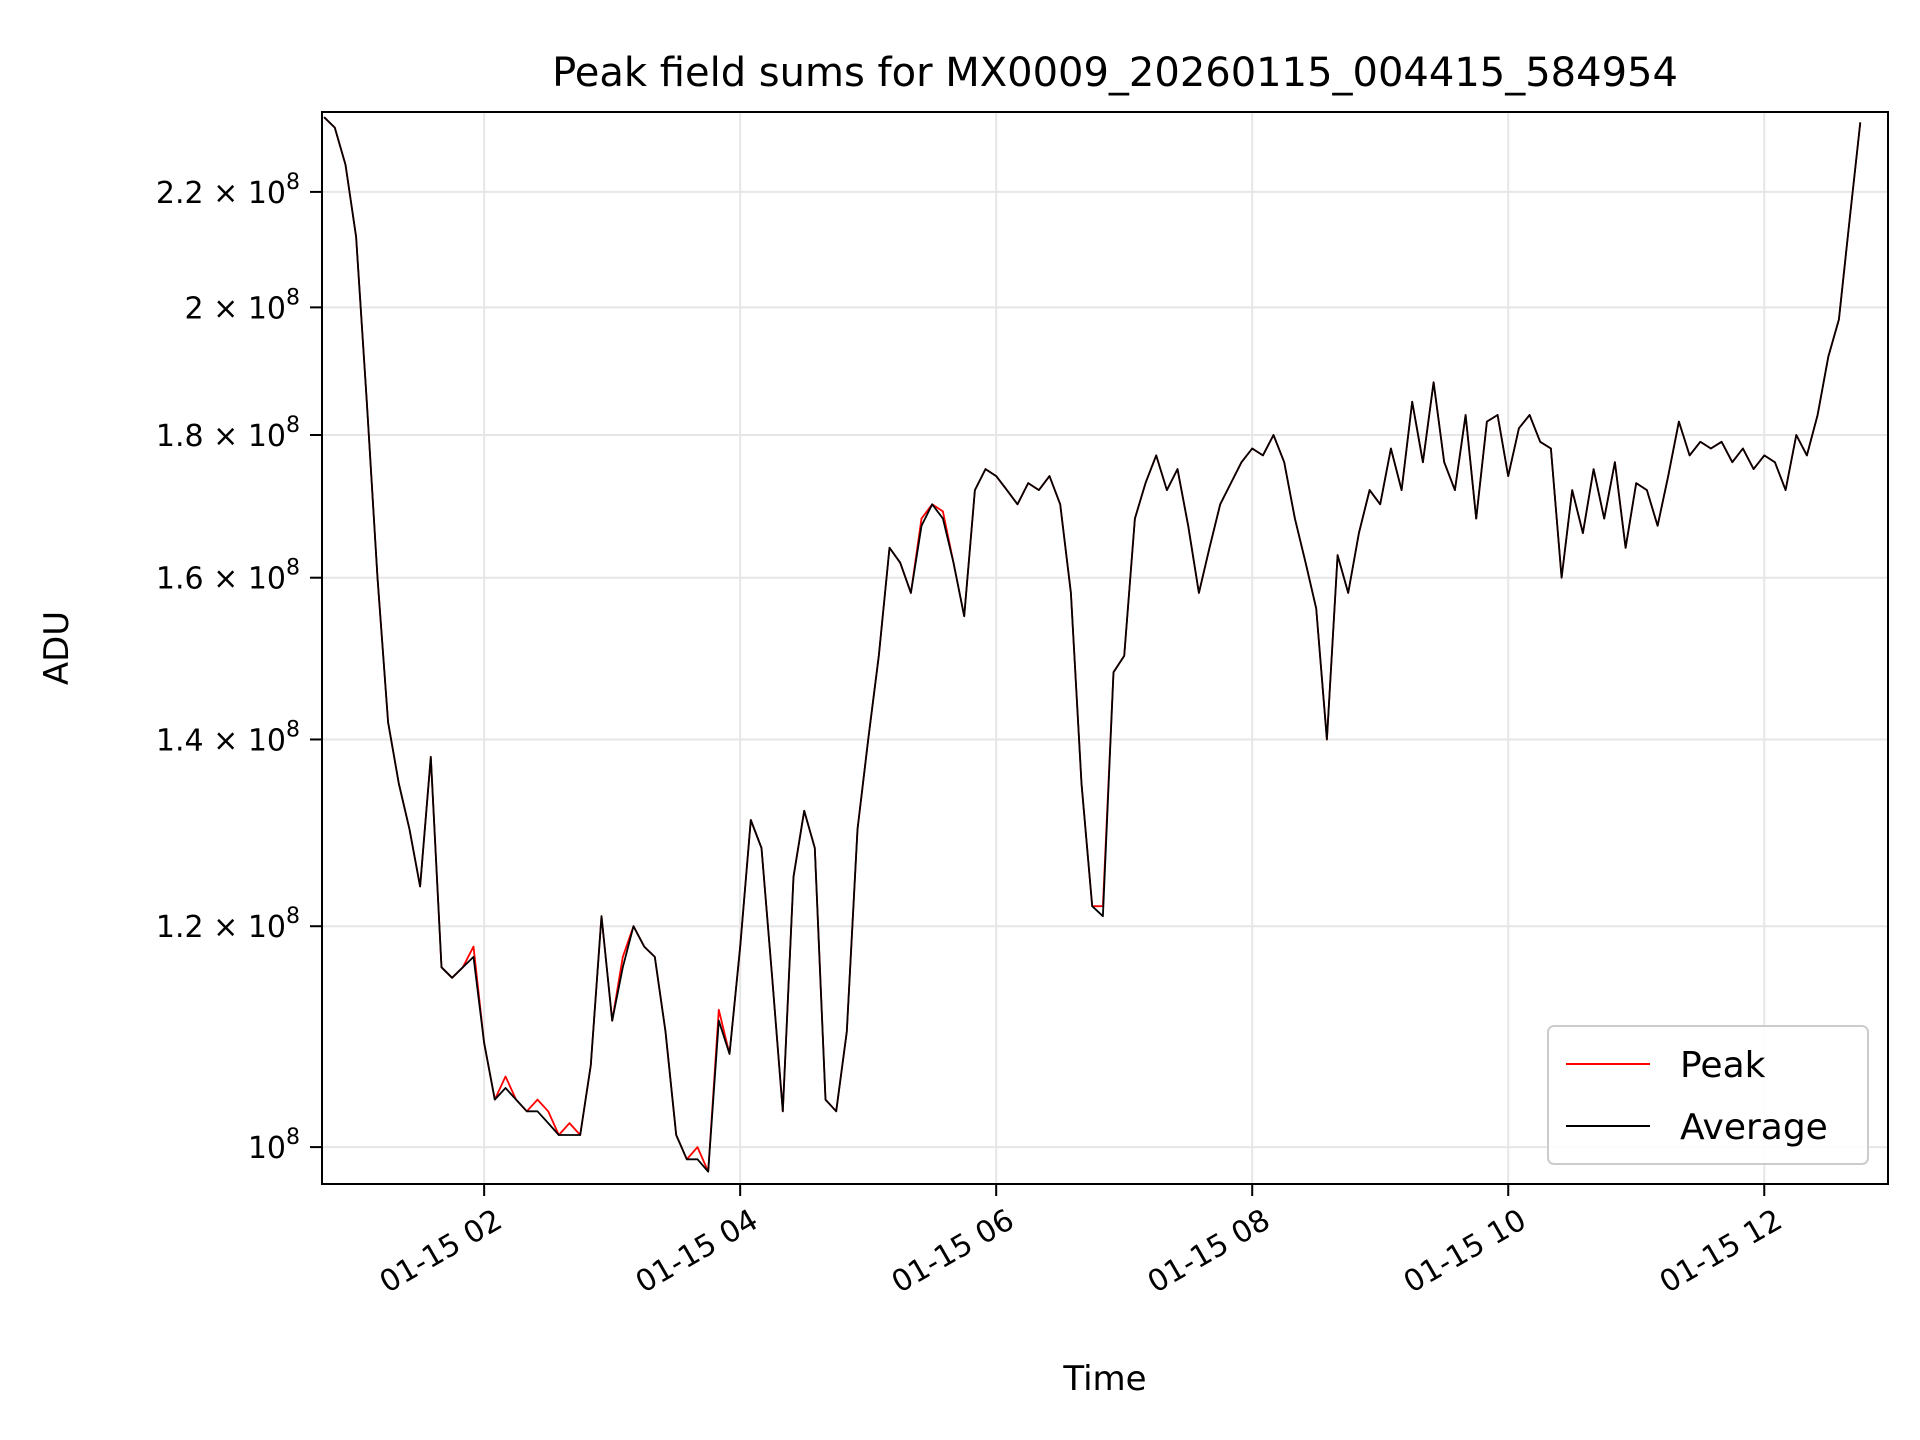  Describe the element at coordinates (1723, 1065) in the screenshot. I see `legend-label: Peak` at that location.